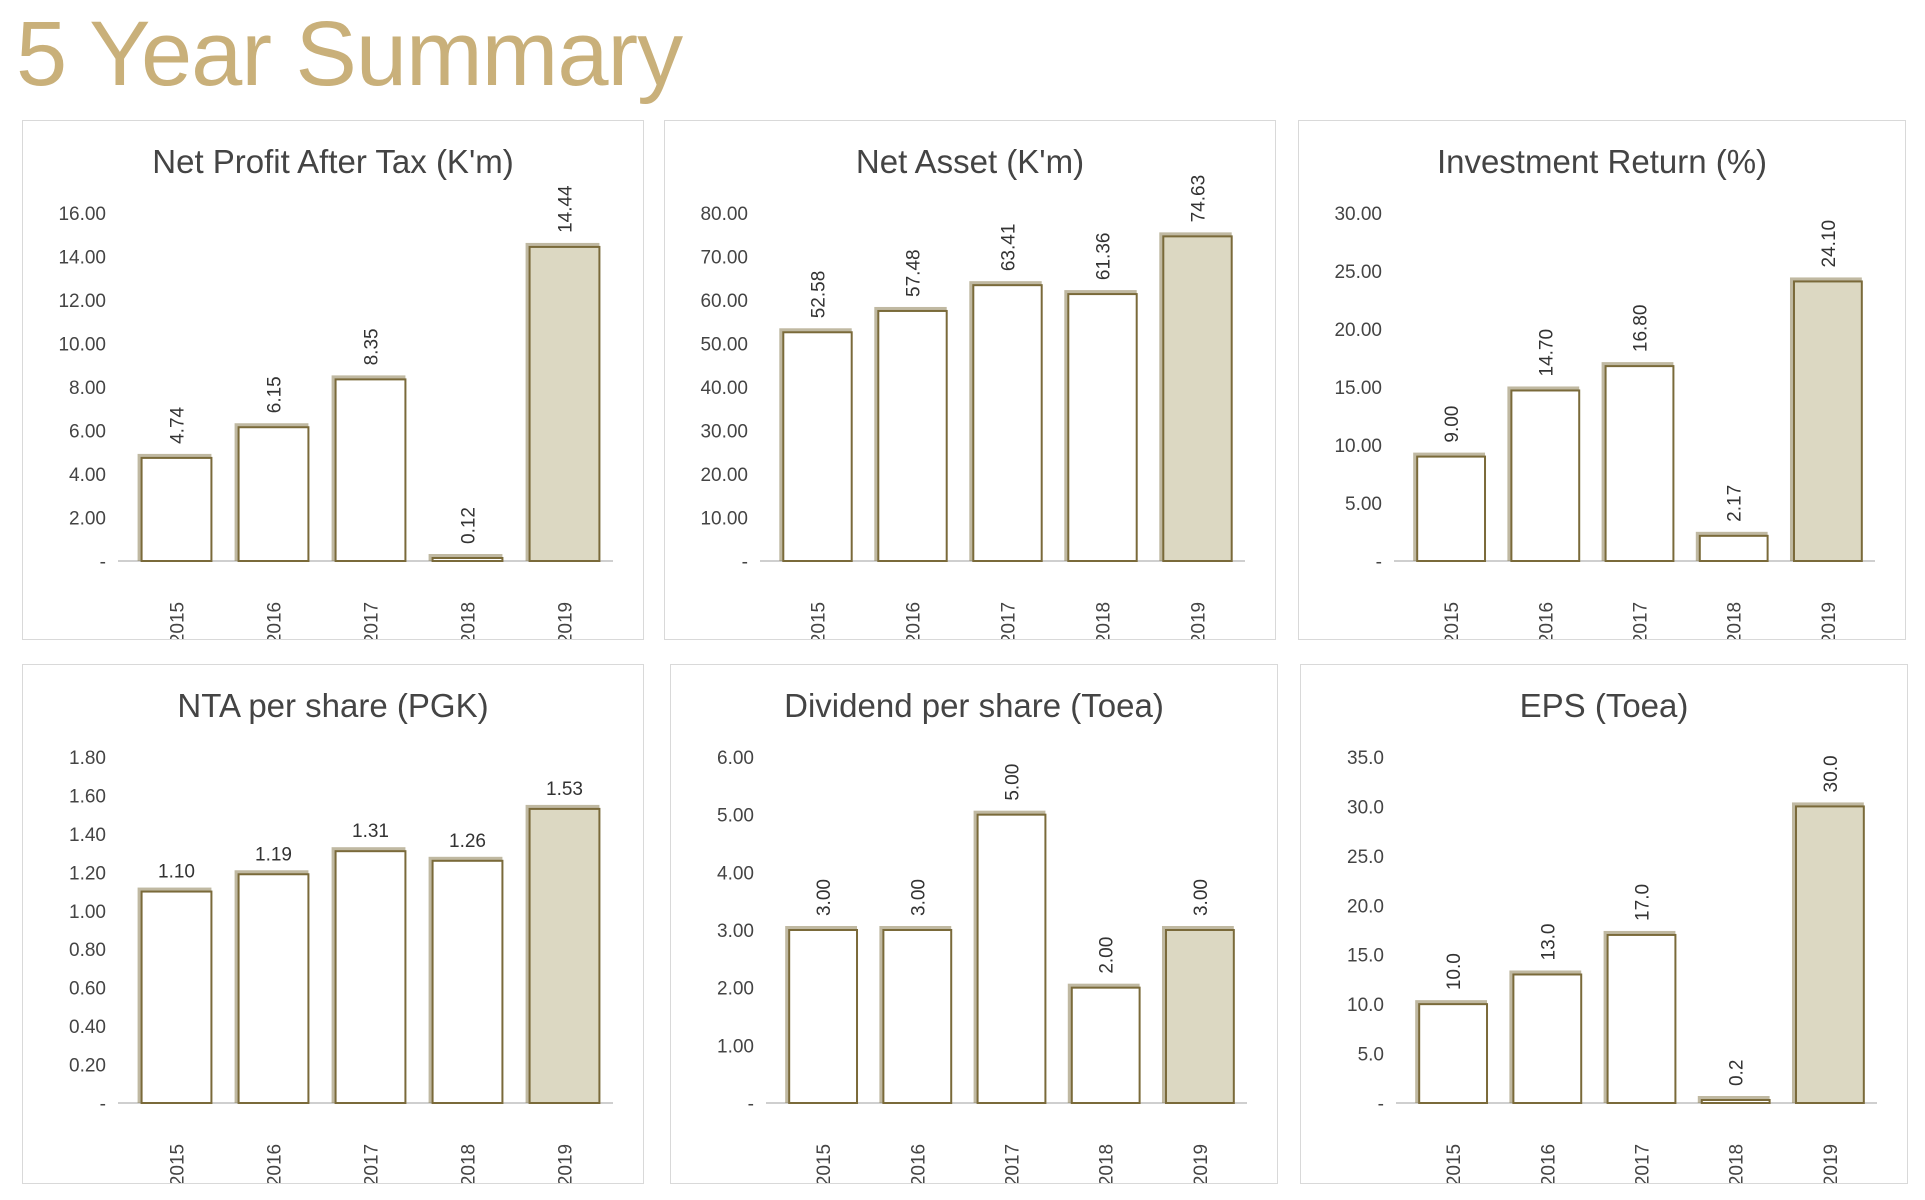 Image resolution: width=1925 pixels, height=1200 pixels. Describe the element at coordinates (275, 394) in the screenshot. I see `data-label: 6.15` at that location.